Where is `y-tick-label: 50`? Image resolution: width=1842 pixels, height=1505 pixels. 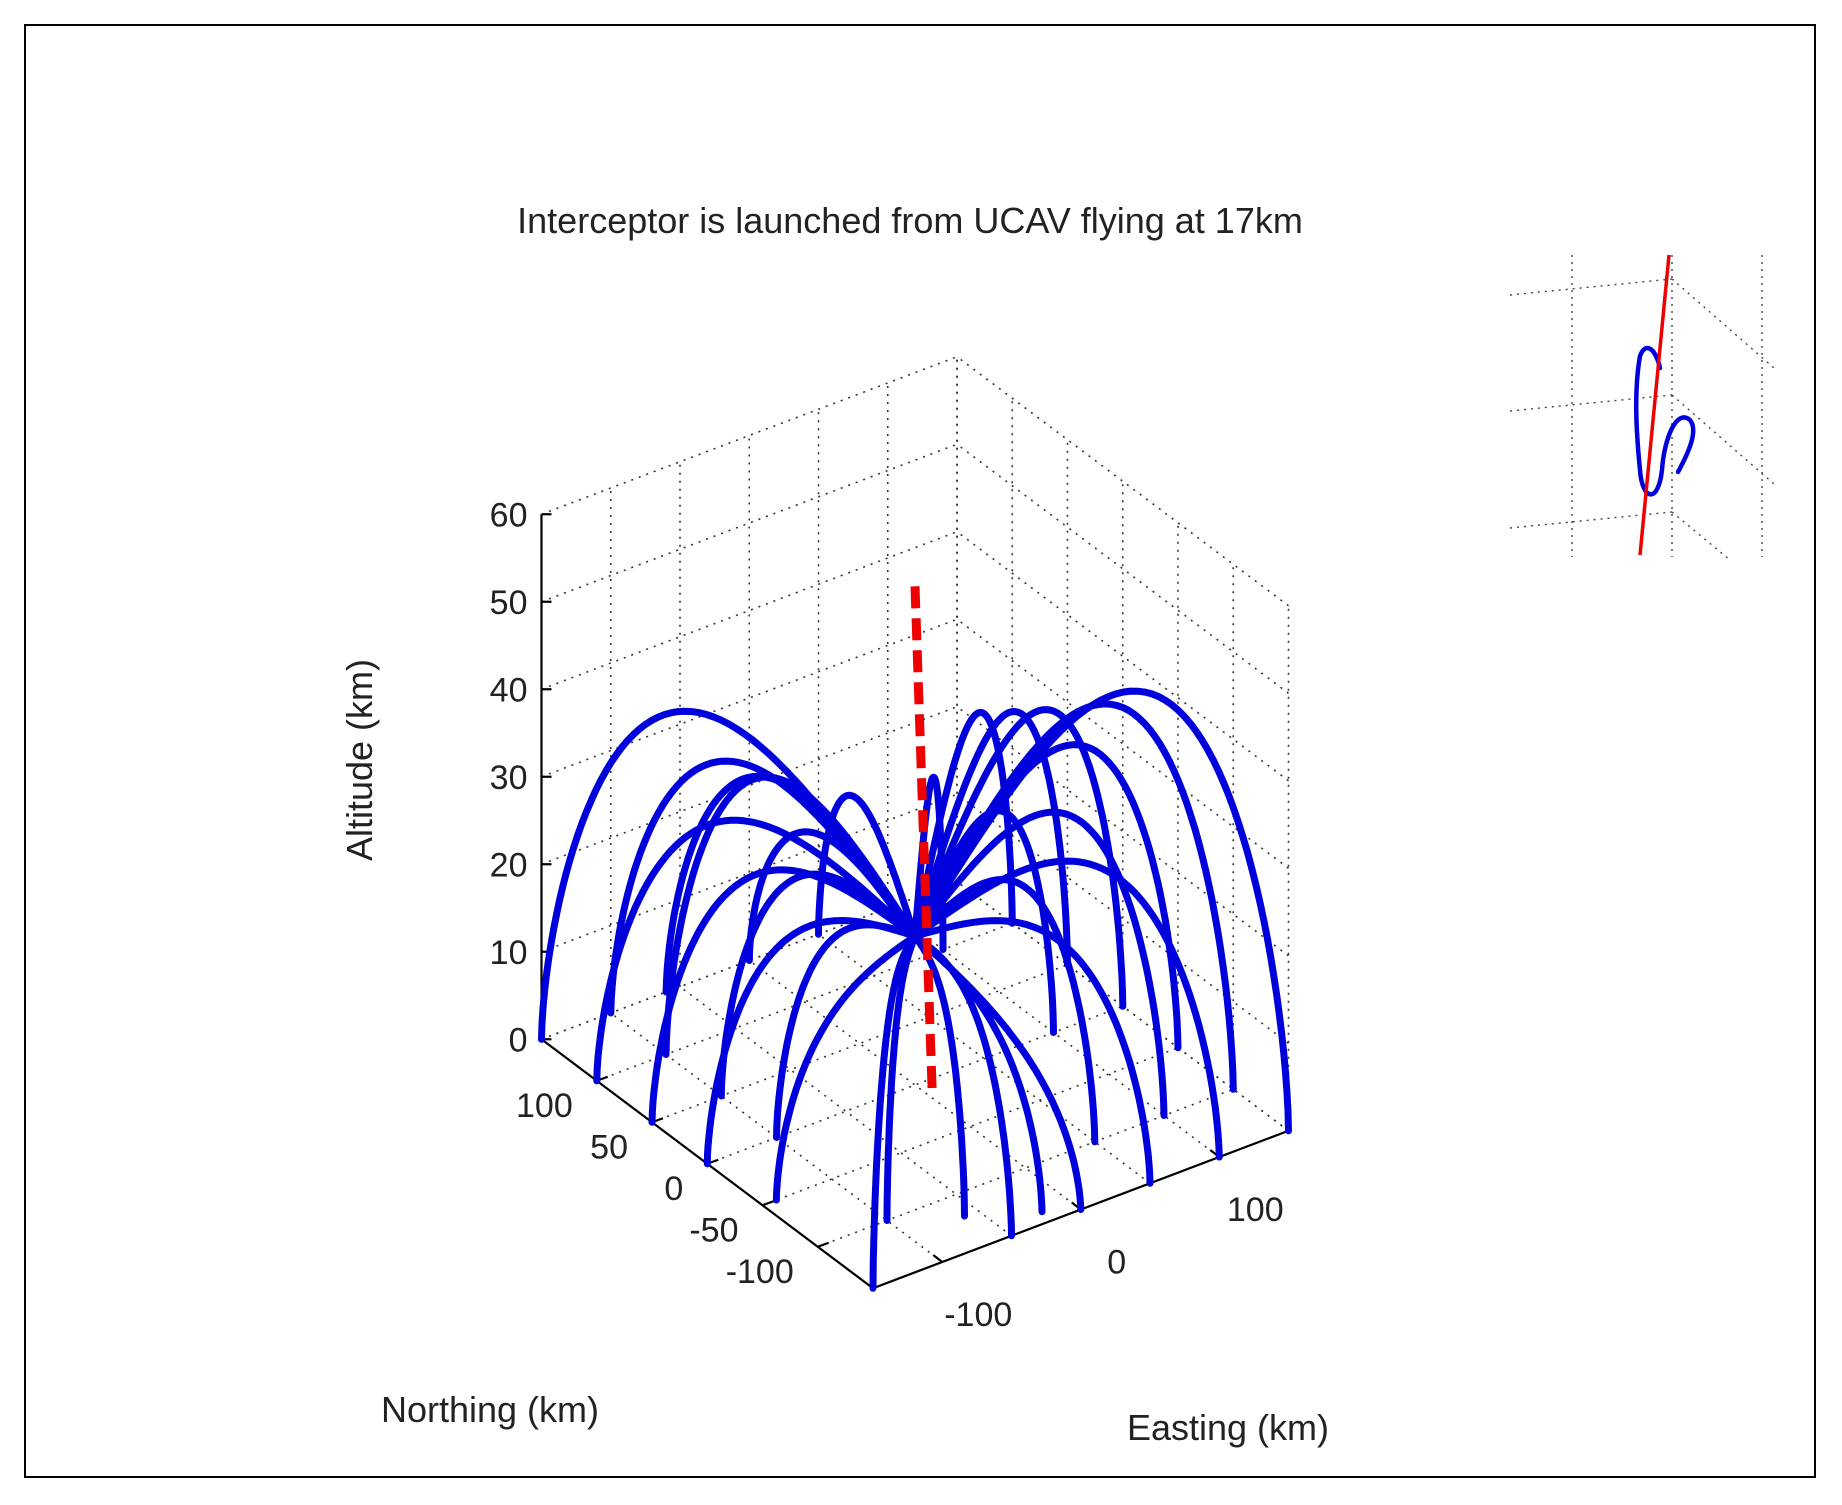
y-tick-label: 50 is located at coordinates (609, 1147).